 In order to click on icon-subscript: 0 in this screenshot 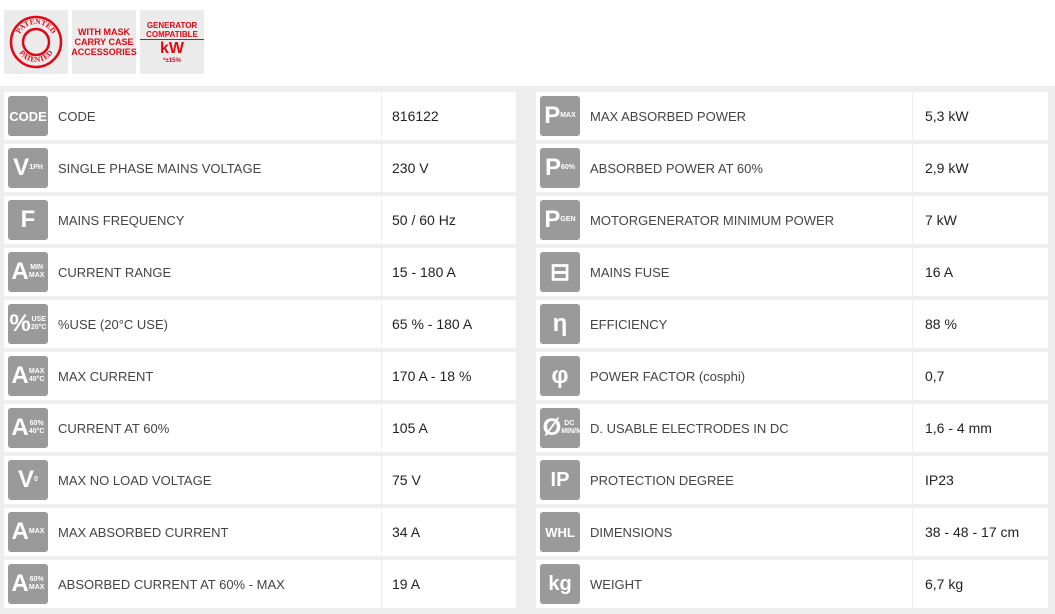, I will do `click(36, 479)`.